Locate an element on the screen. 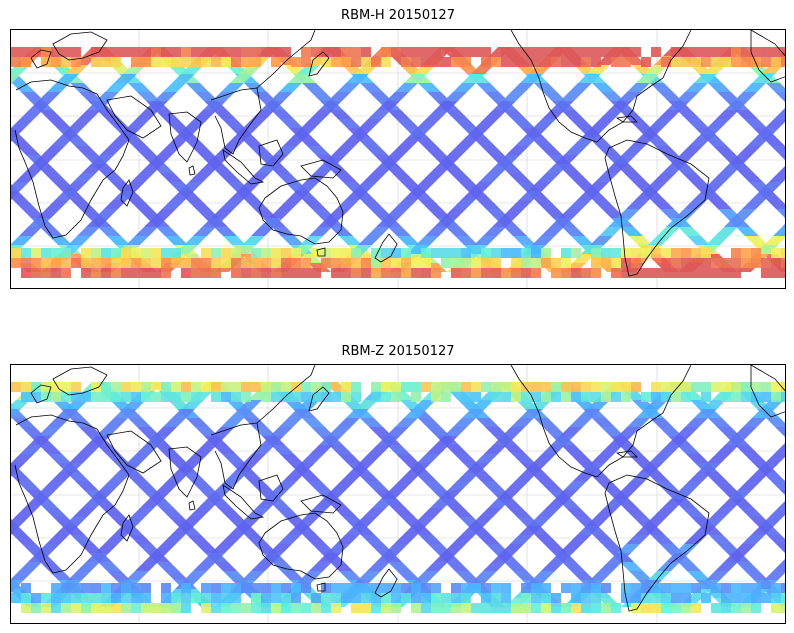  coastline is located at coordinates (80, 46).